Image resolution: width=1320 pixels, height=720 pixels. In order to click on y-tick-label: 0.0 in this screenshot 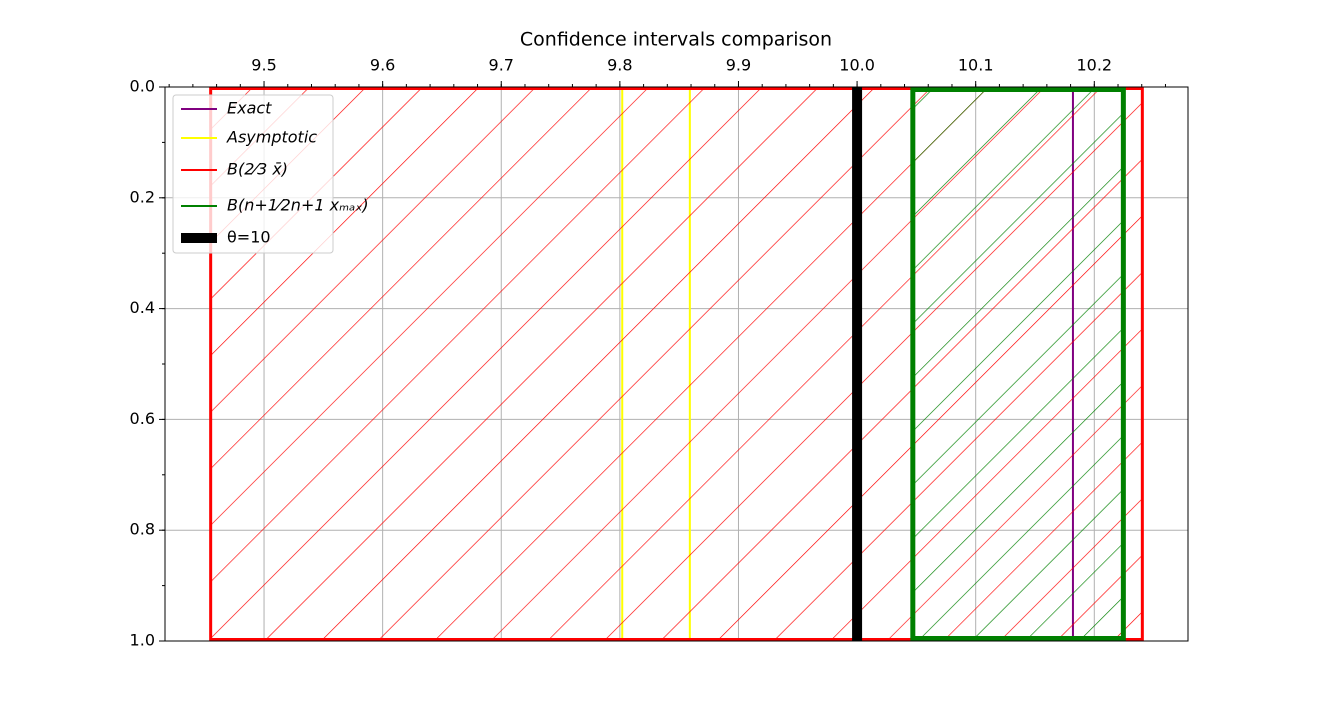, I will do `click(142, 86)`.